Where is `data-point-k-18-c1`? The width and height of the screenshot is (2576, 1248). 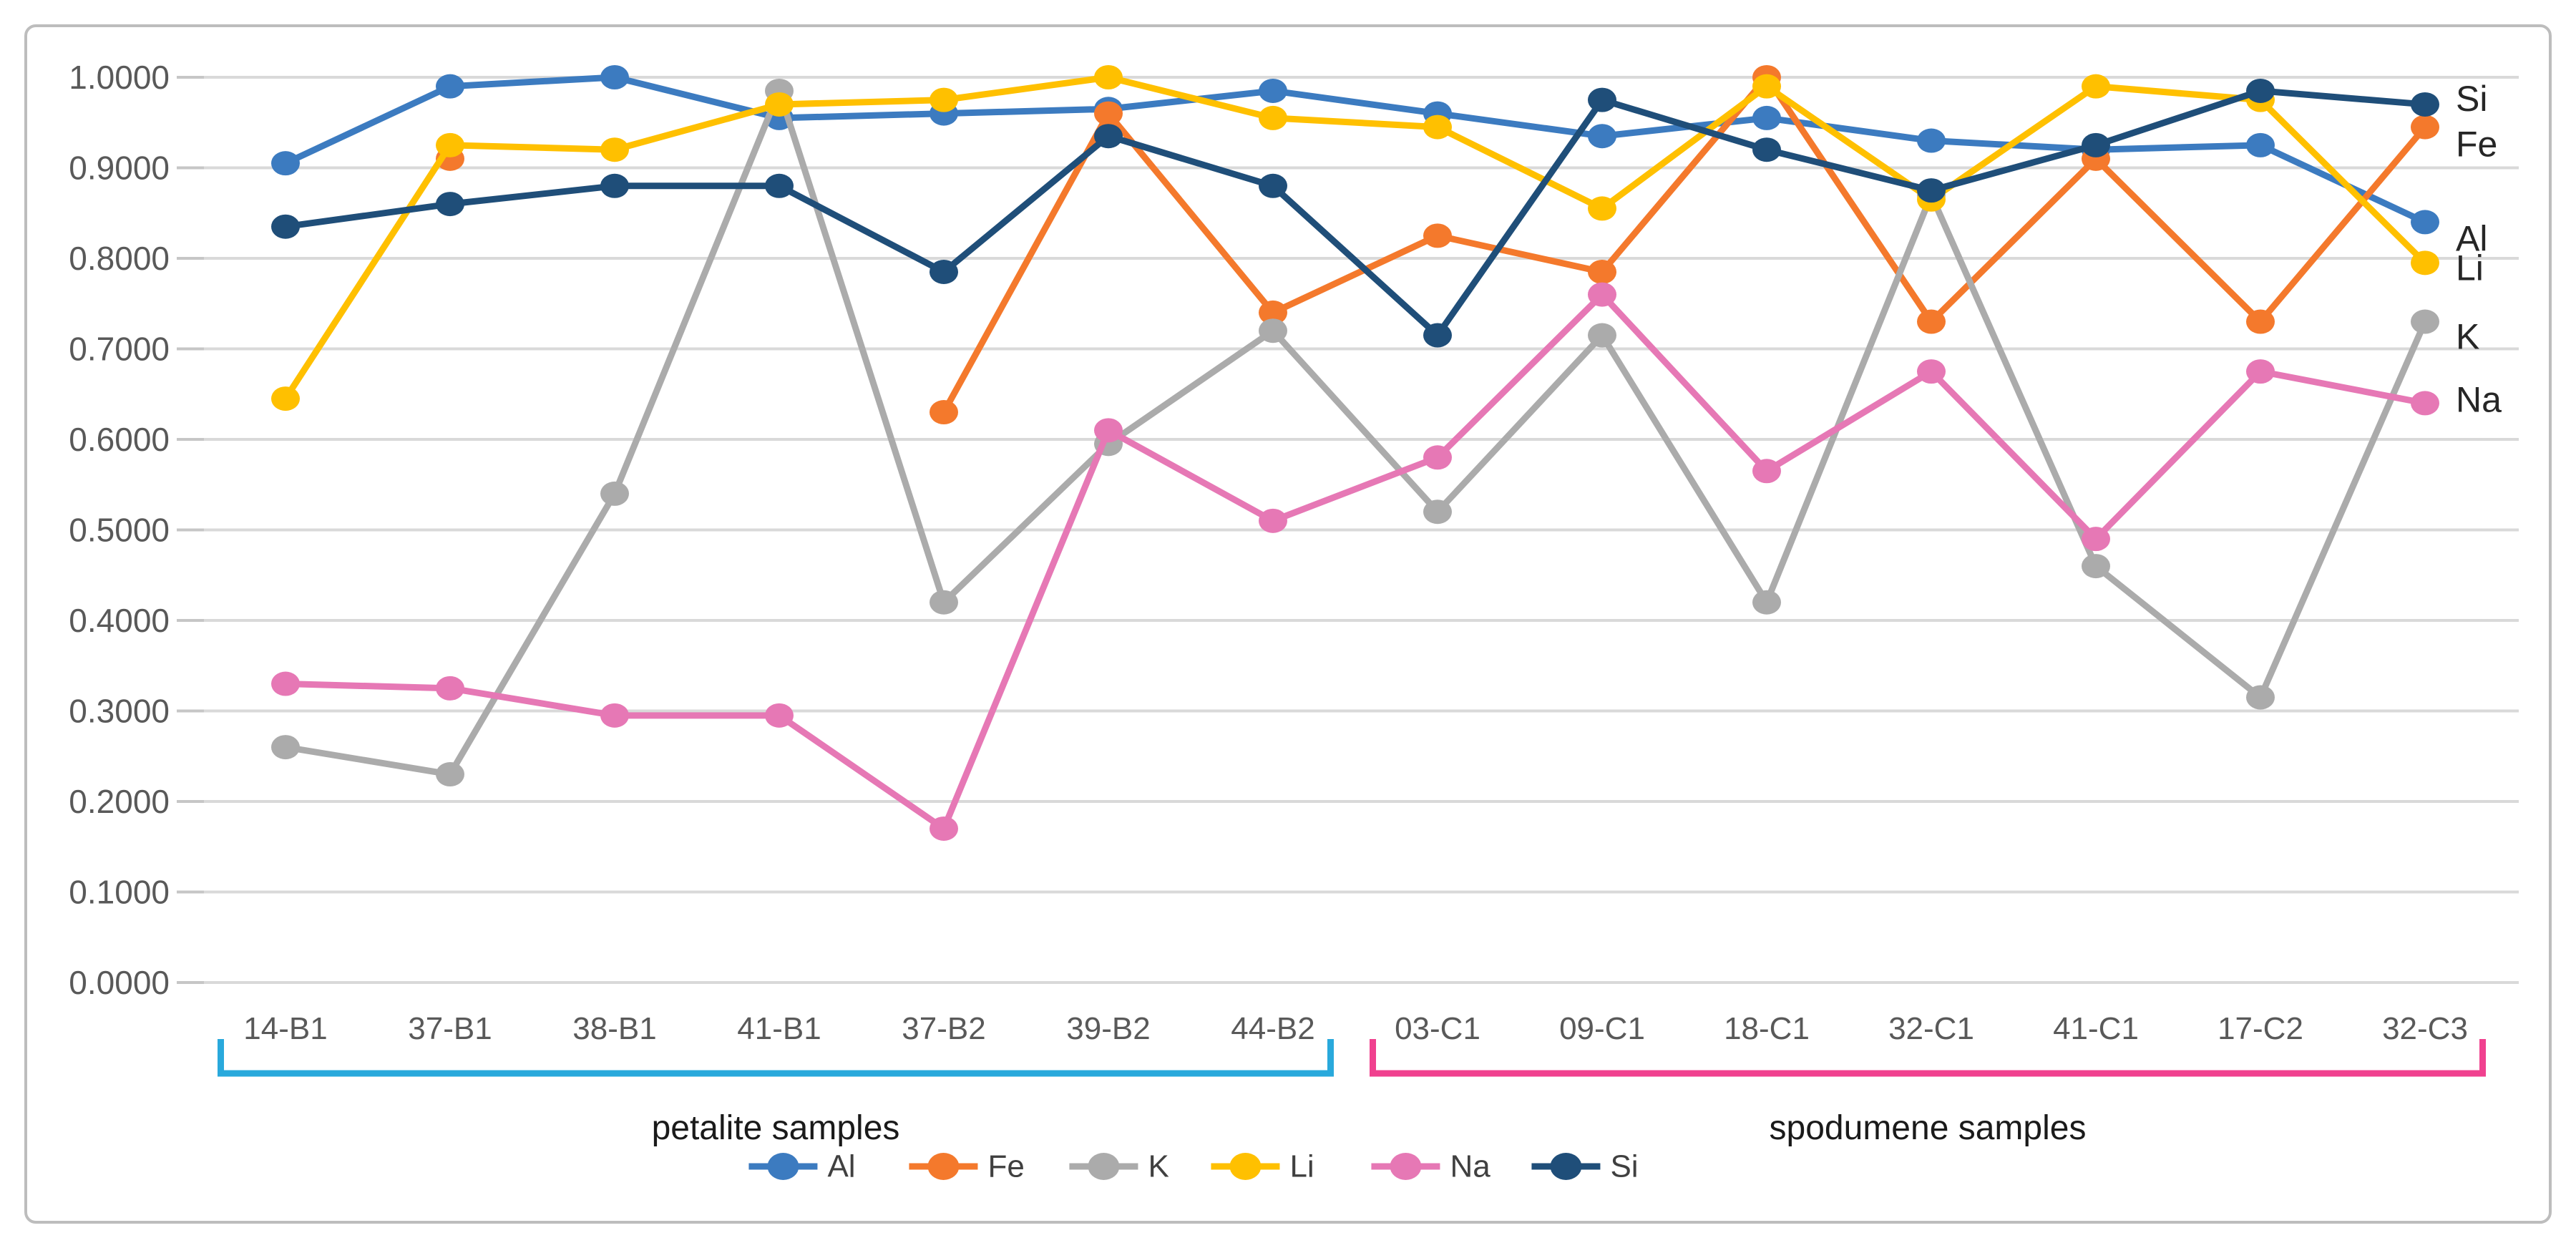 data-point-k-18-c1 is located at coordinates (1766, 602).